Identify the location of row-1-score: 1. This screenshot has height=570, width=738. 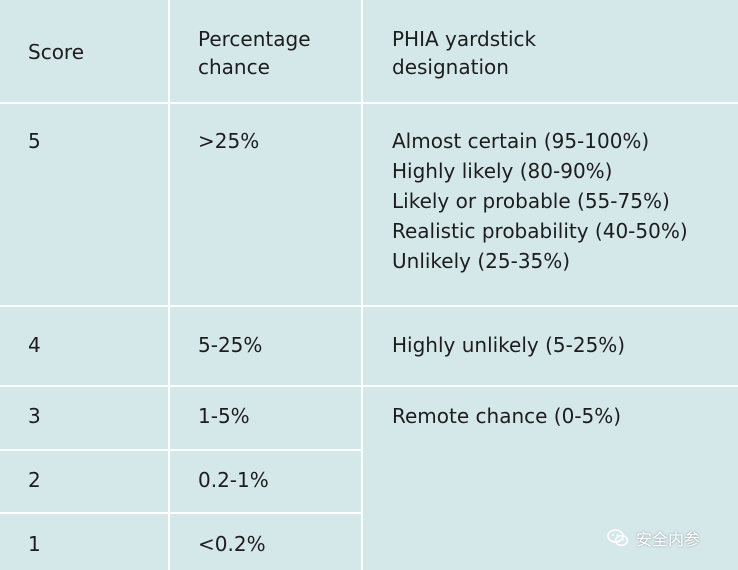
(34, 544).